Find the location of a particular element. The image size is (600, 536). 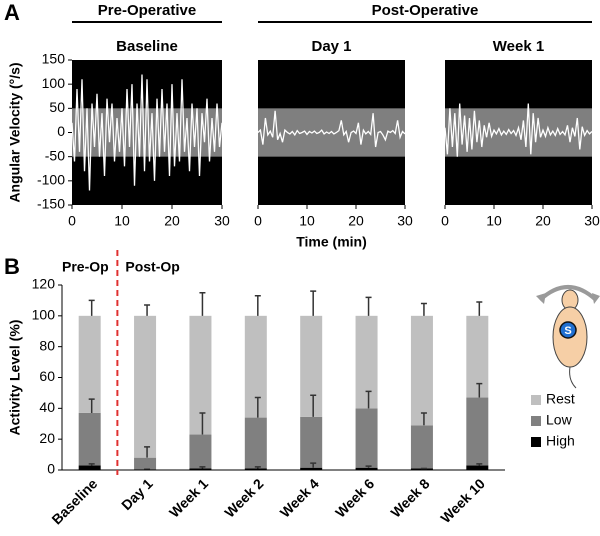

chart-title: Week 1 is located at coordinates (518, 46).